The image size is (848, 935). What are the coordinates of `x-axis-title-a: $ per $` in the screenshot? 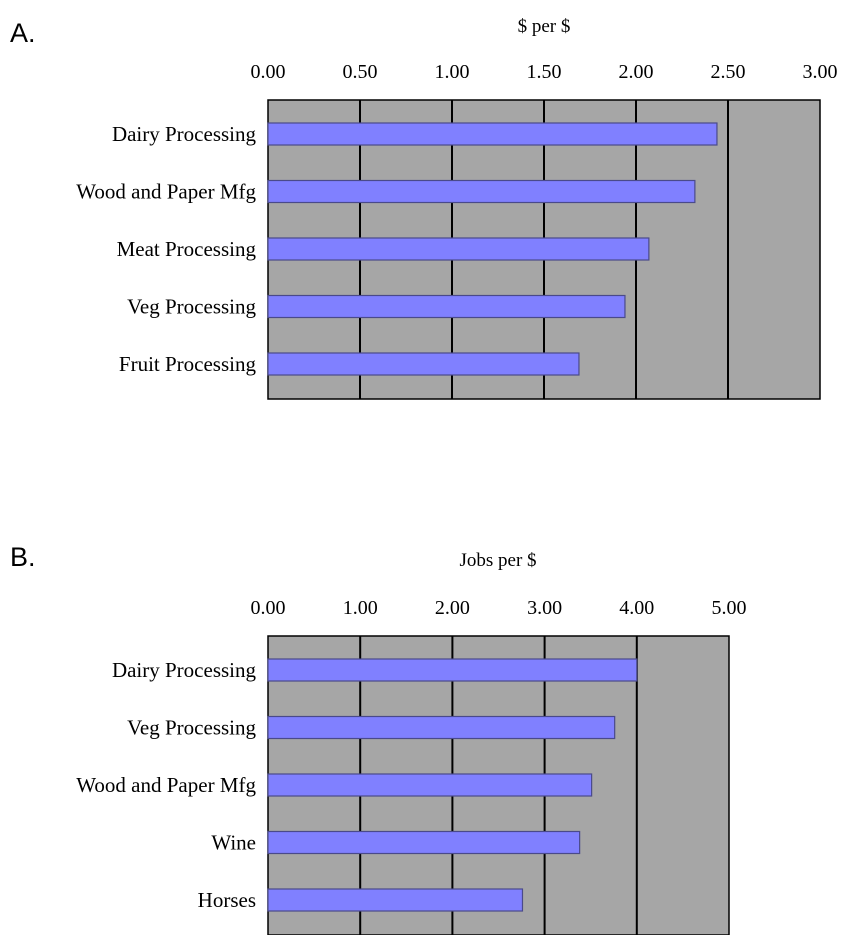 It's located at (544, 26).